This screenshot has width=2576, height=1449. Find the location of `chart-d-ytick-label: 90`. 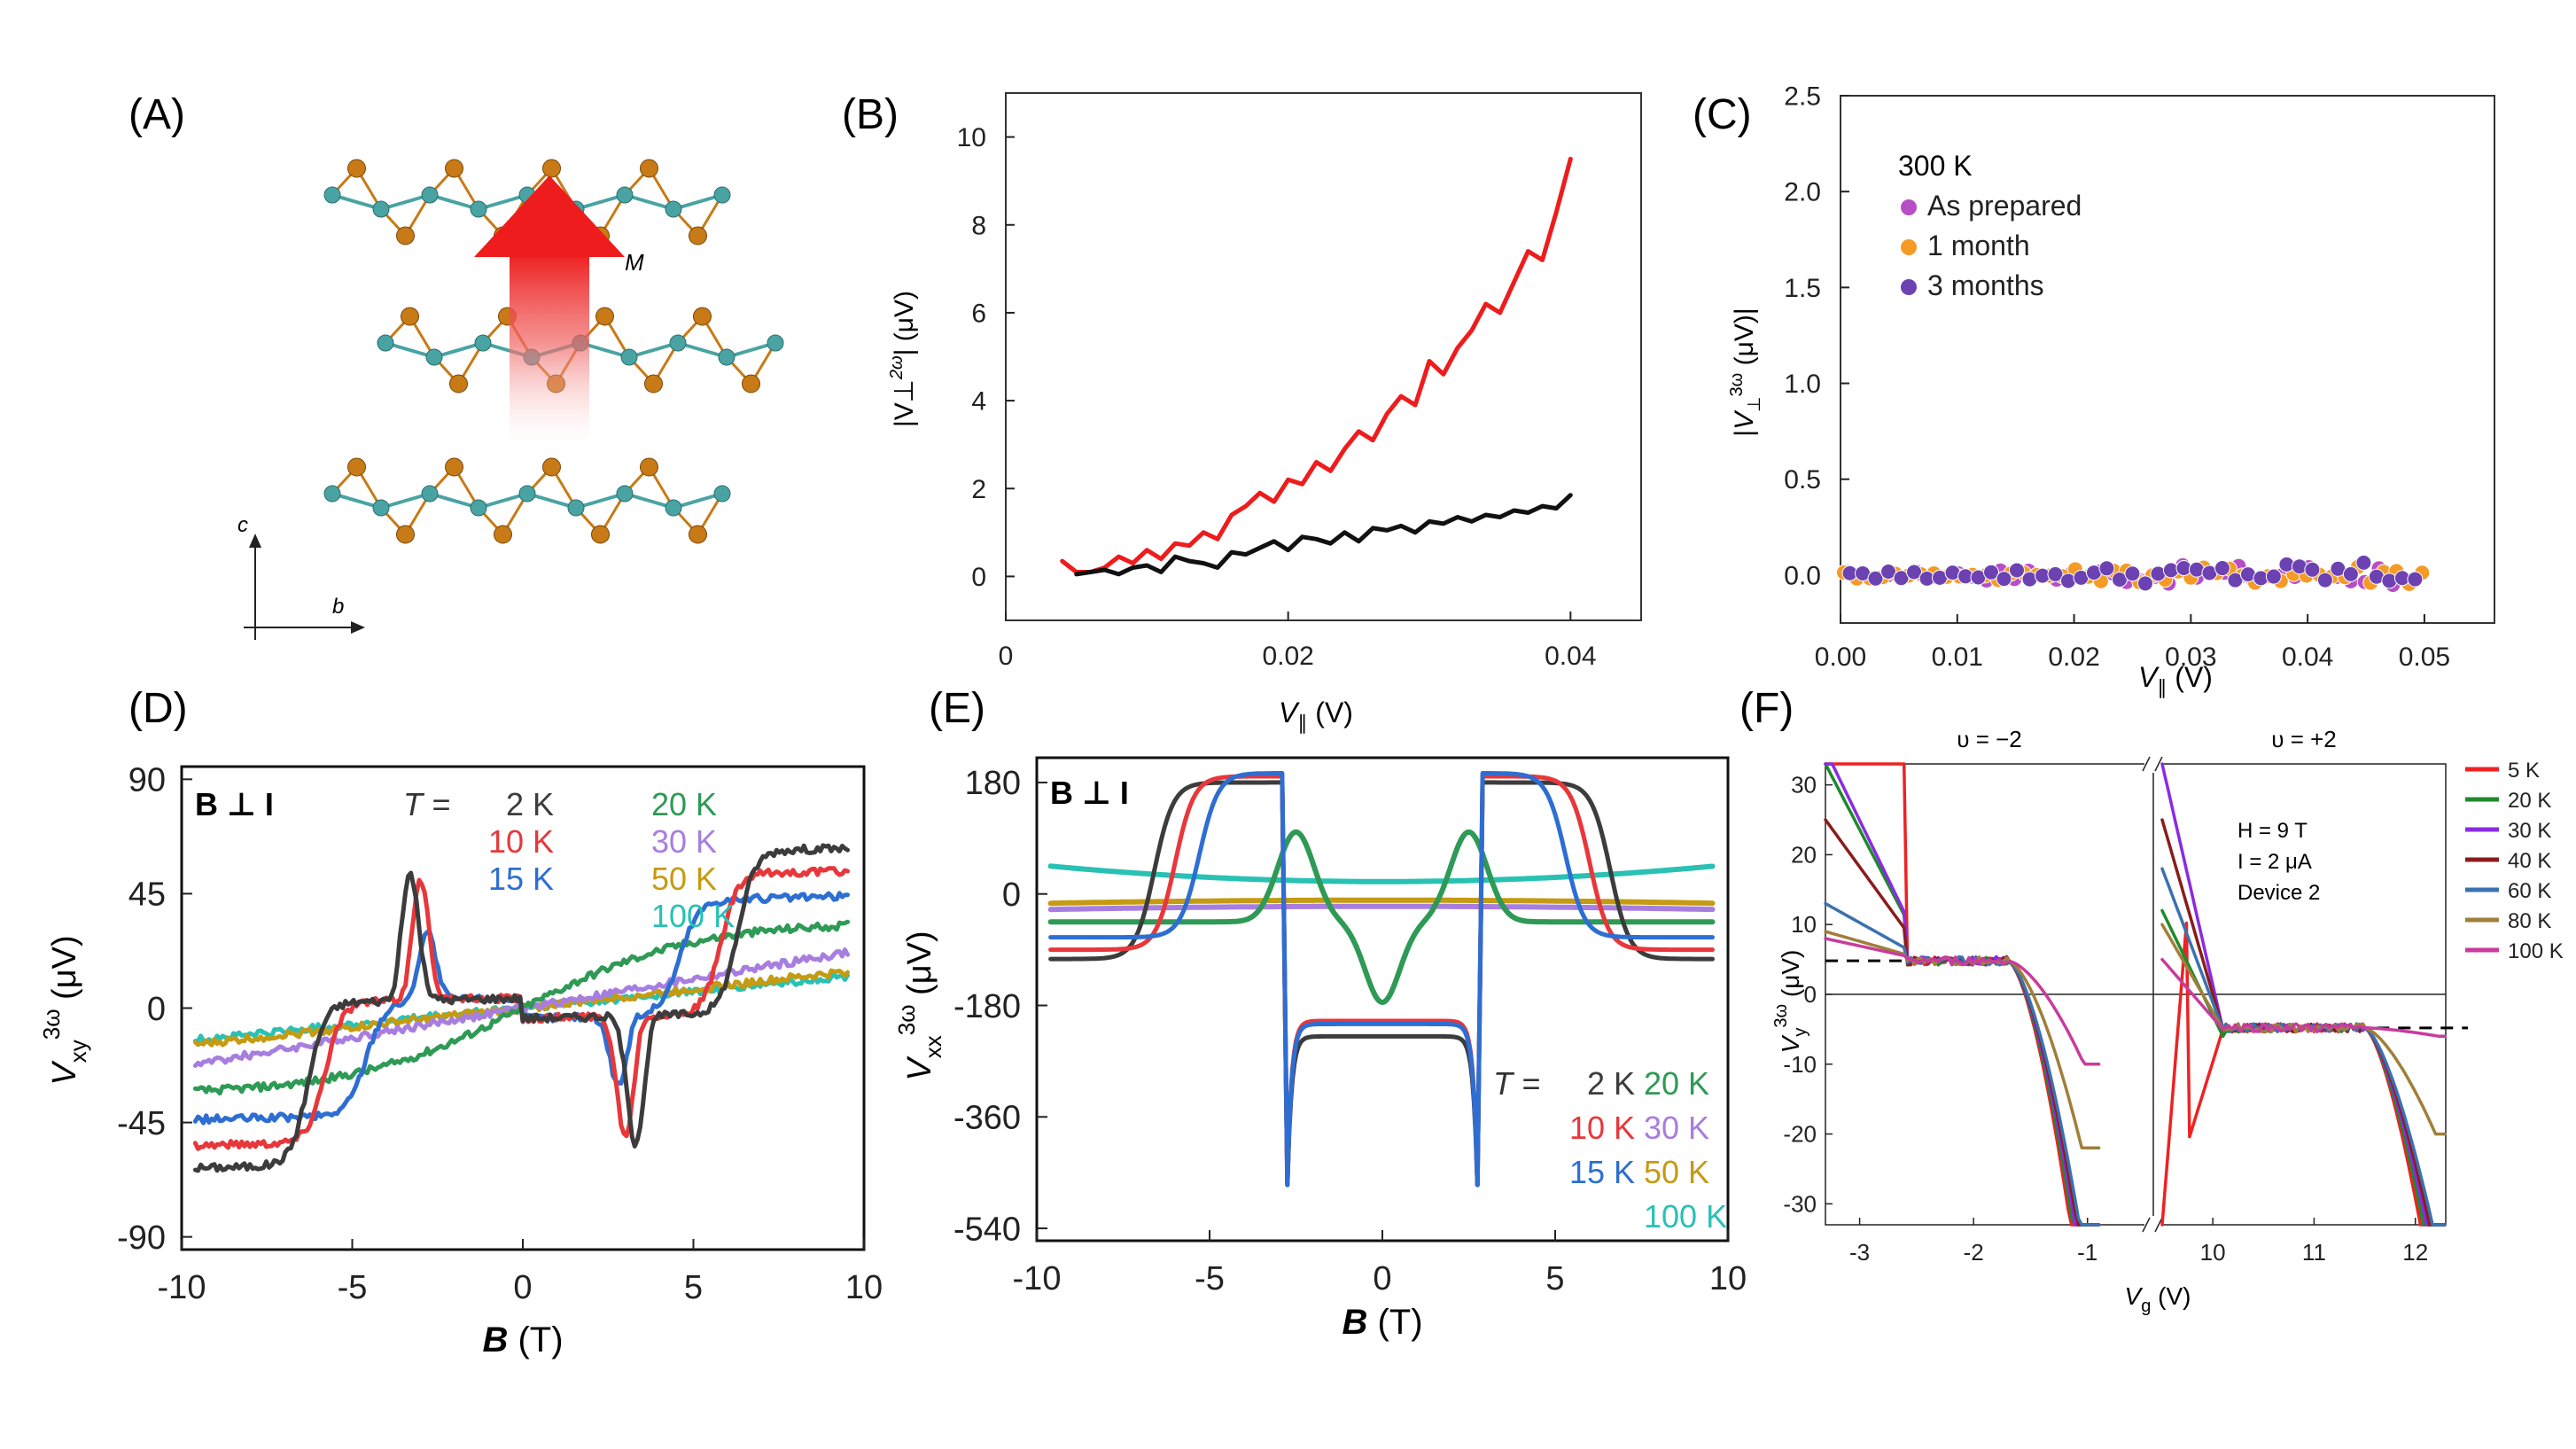

chart-d-ytick-label: 90 is located at coordinates (147, 780).